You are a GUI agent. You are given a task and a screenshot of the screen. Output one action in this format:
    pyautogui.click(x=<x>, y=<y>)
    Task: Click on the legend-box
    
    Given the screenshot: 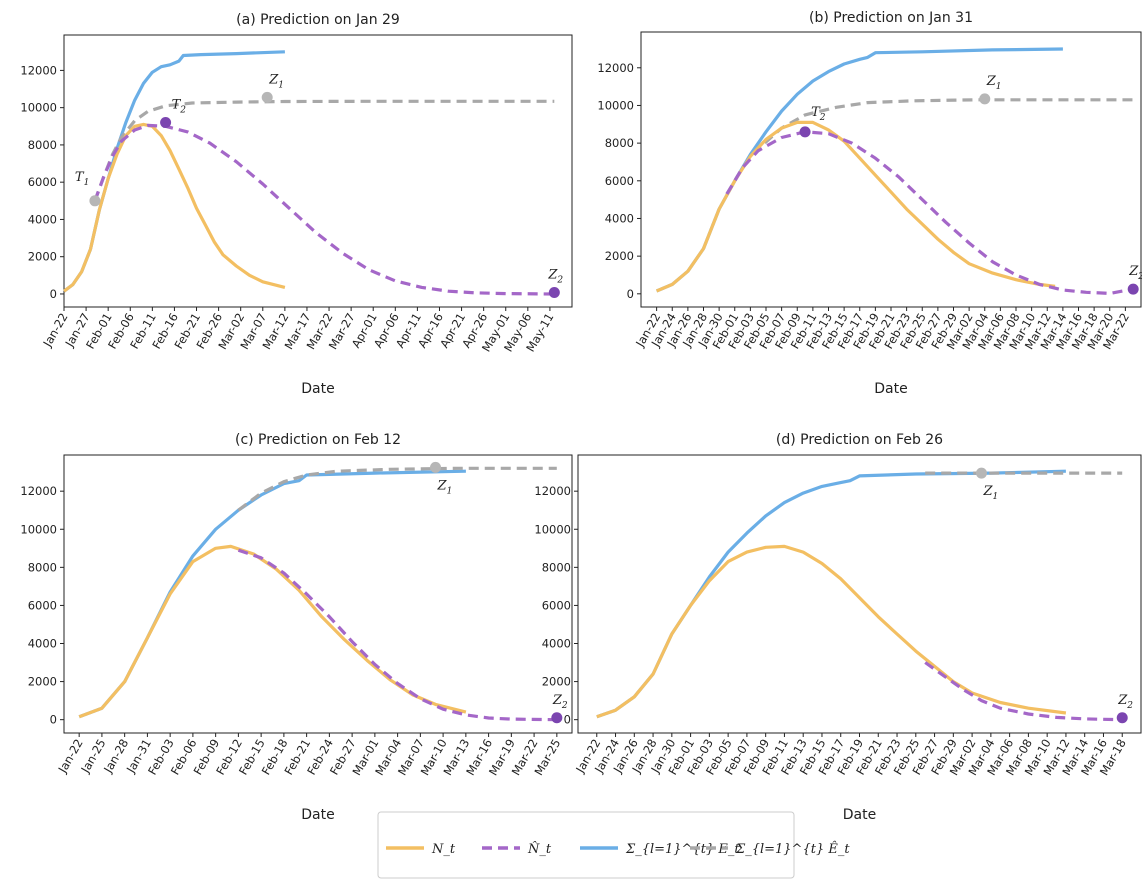 What is the action you would take?
    pyautogui.click(x=586, y=845)
    